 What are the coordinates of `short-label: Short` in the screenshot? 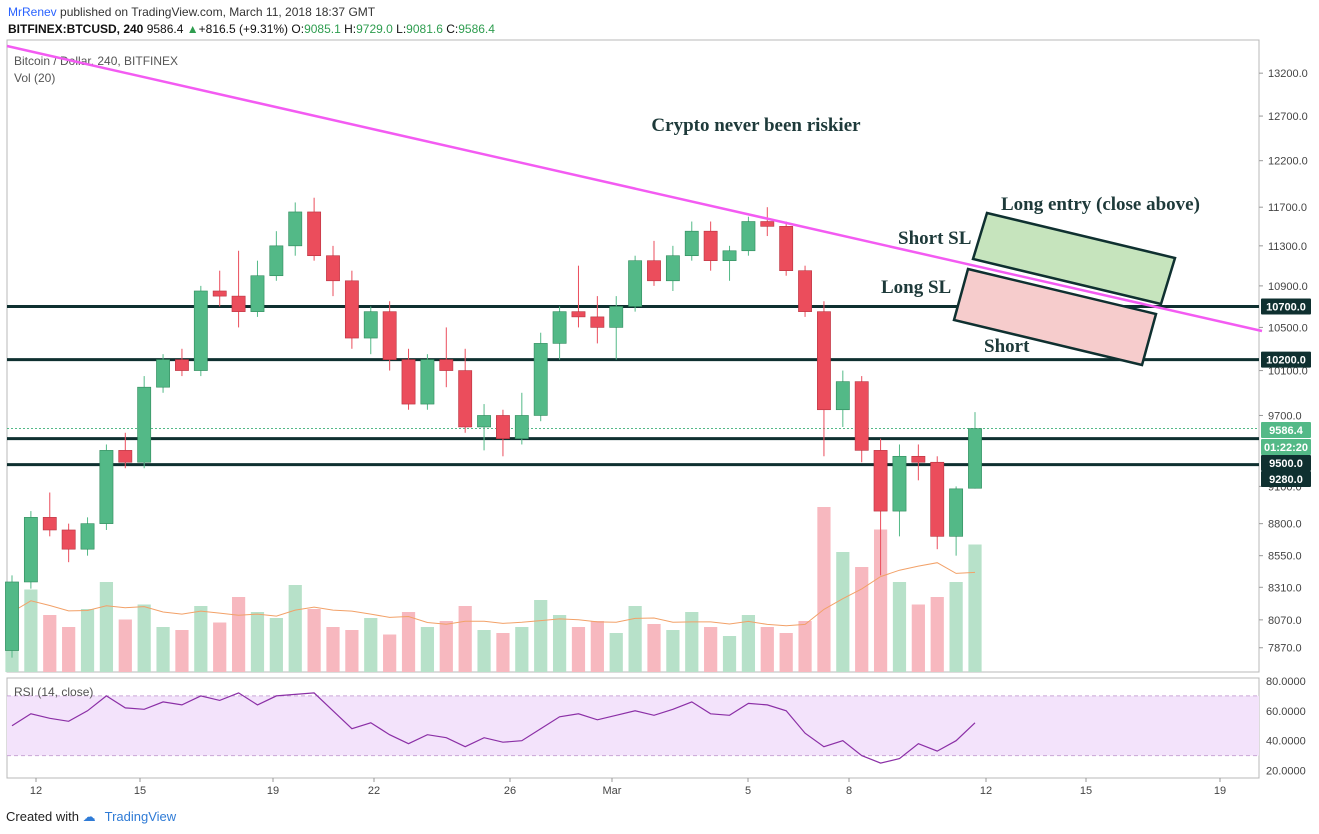 It's located at (1007, 346).